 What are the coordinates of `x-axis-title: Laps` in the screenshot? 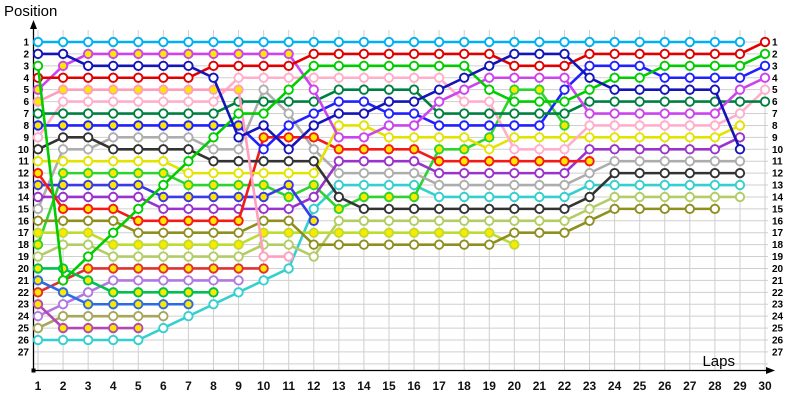 It's located at (718, 361).